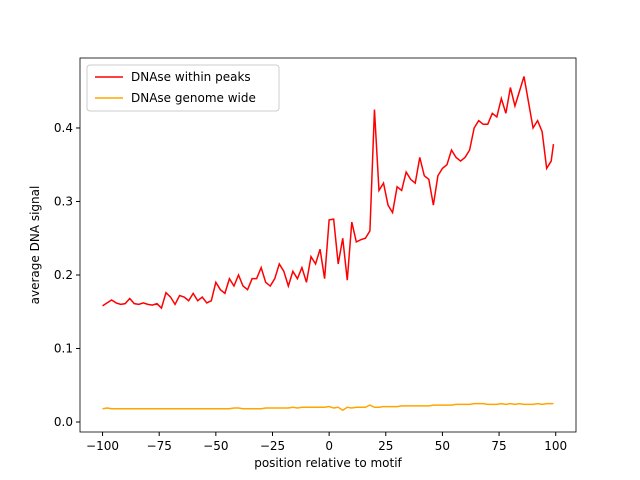 Image resolution: width=640 pixels, height=480 pixels. I want to click on x-tick-label: −100, so click(102, 446).